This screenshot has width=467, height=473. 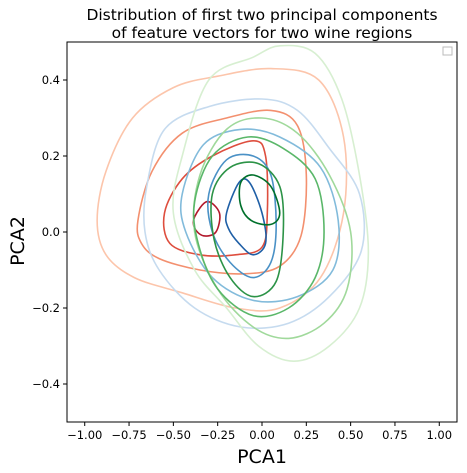 I want to click on y-axis-ticks: −0.4 −0.2 0.0 0.2 0.4, so click(x=49, y=232).